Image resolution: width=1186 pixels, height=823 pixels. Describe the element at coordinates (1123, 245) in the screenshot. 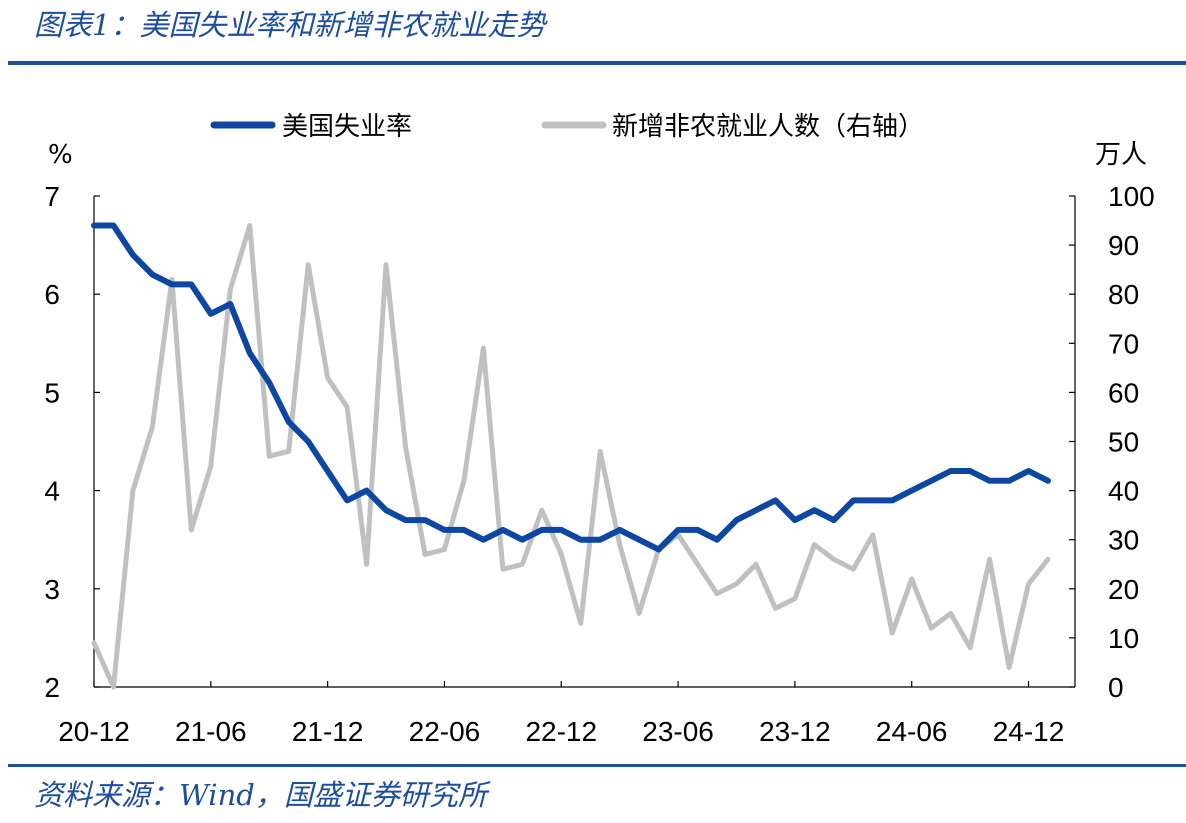

I see `right-tick-label: 90` at that location.